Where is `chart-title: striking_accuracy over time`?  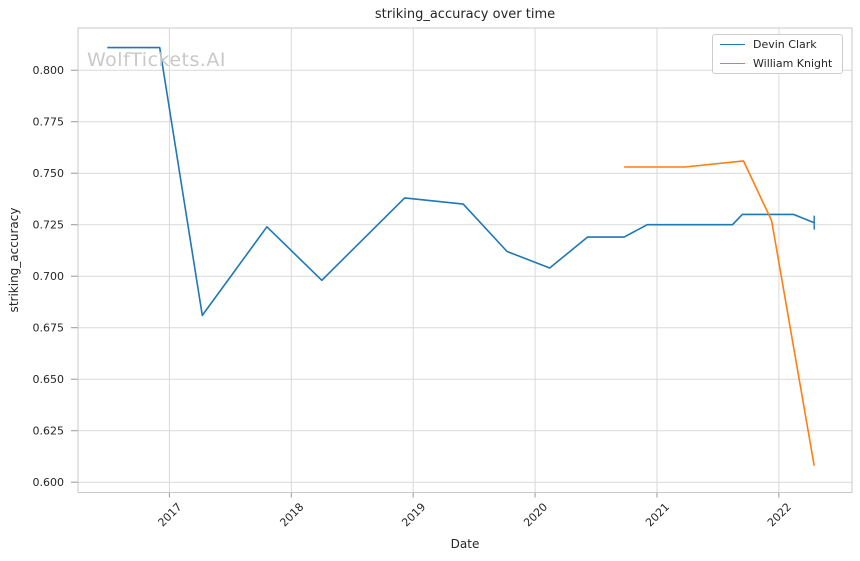 chart-title: striking_accuracy over time is located at coordinates (465, 14).